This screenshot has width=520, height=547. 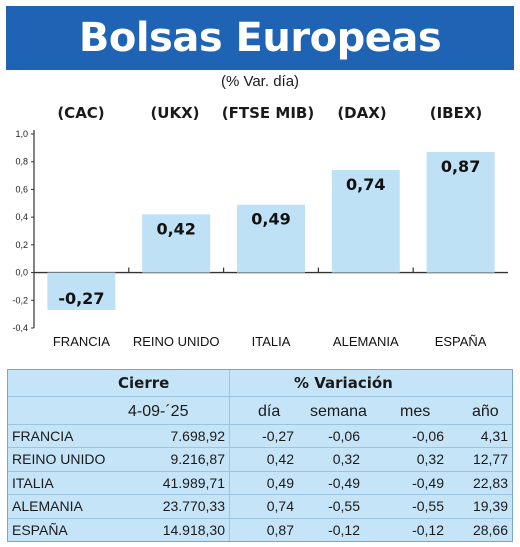 What do you see at coordinates (269, 411) in the screenshot?
I see `header-dia: día` at bounding box center [269, 411].